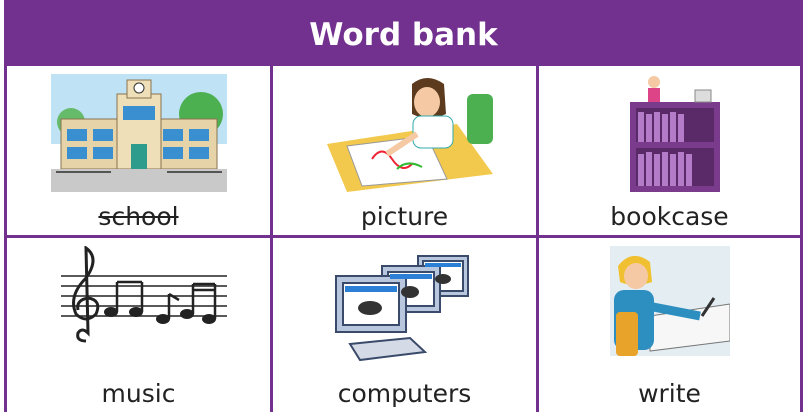 The height and width of the screenshot is (412, 807). What do you see at coordinates (404, 216) in the screenshot?
I see `word-label: picture` at bounding box center [404, 216].